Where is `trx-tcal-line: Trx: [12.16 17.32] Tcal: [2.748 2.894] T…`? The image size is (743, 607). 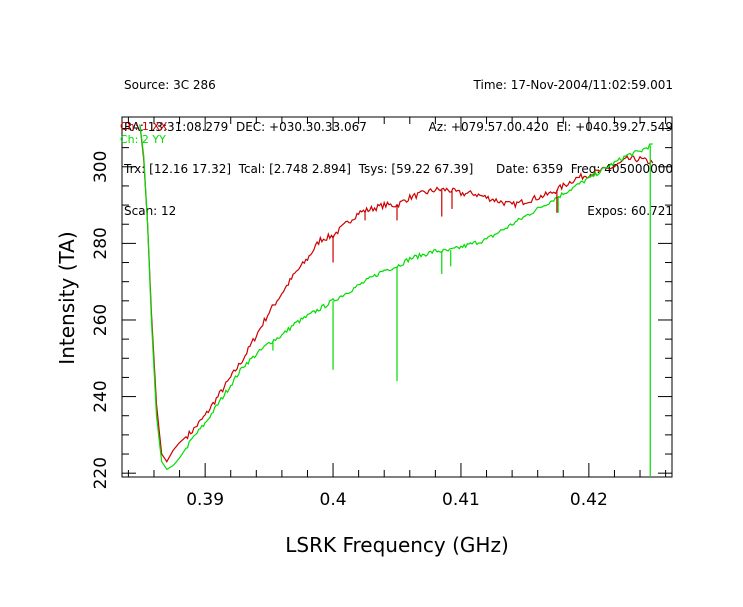
trx-tcal-line: Trx: [12.16 17.32] Tcal: [2.748 2.894] T… is located at coordinates (299, 169).